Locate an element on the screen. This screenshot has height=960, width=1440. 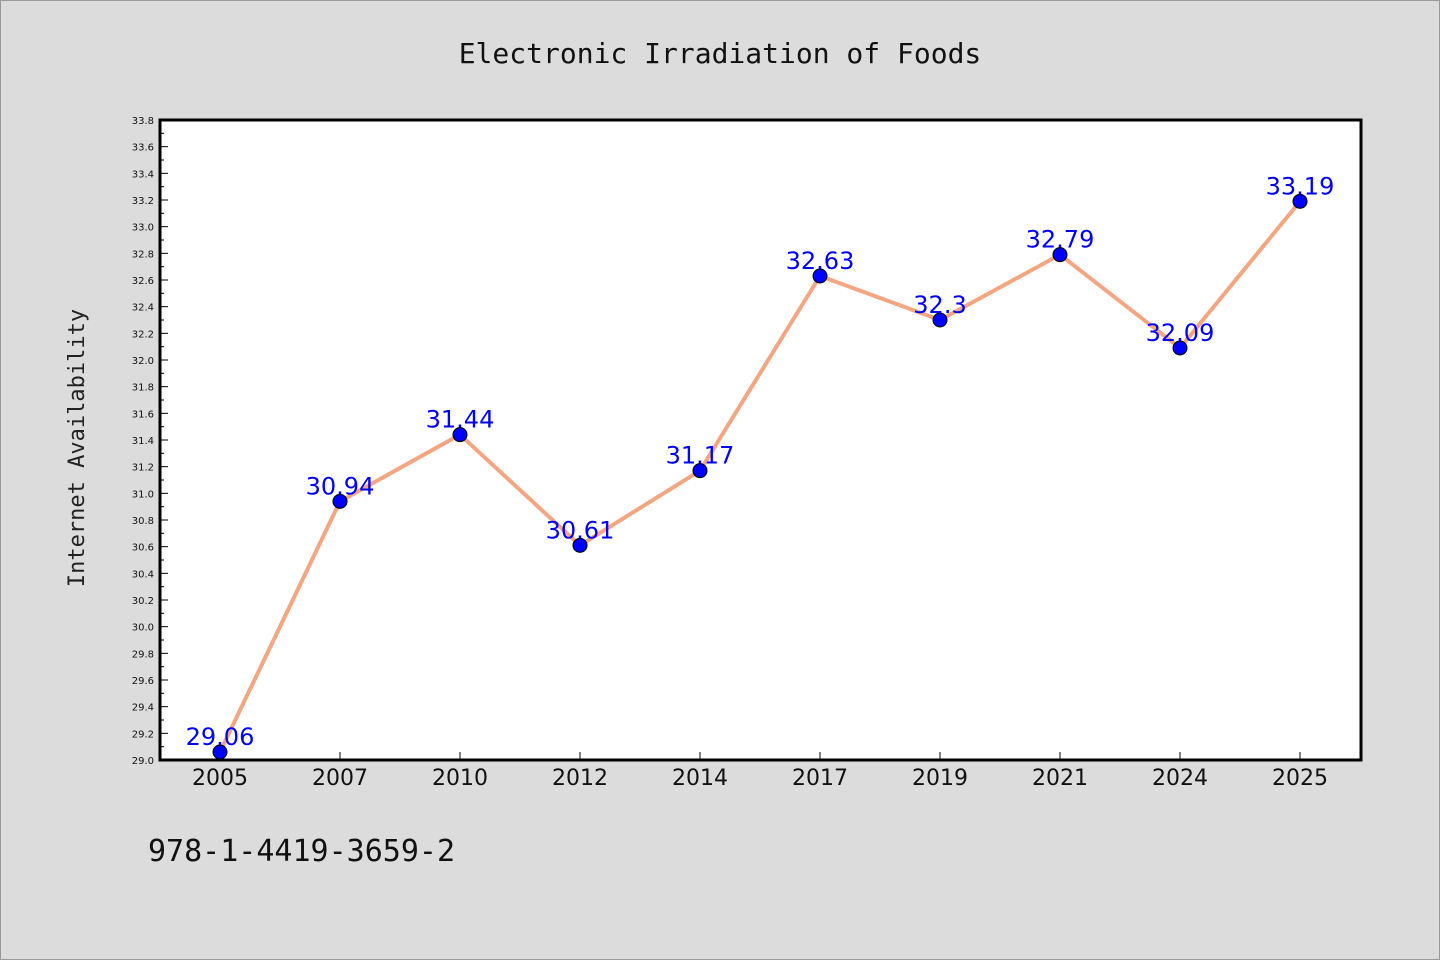
y-tick-label: 32.4 is located at coordinates (143, 308).